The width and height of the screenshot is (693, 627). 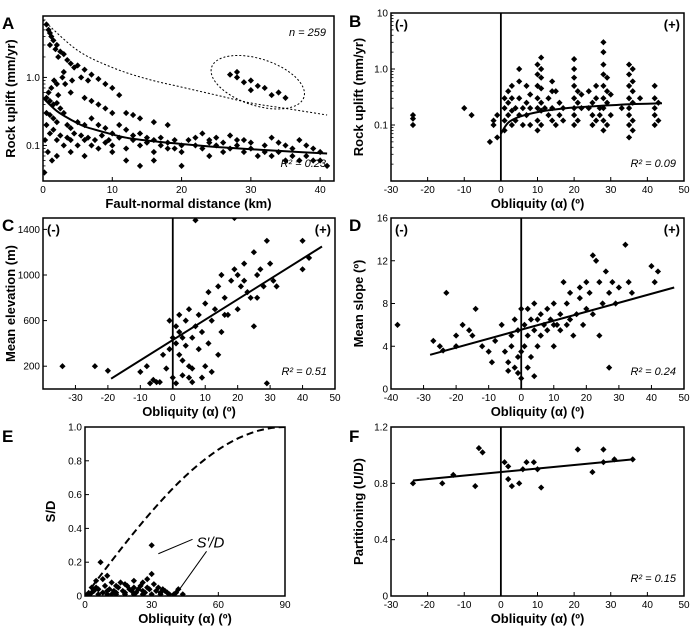 I want to click on y-tick-label: 10, so click(x=383, y=14).